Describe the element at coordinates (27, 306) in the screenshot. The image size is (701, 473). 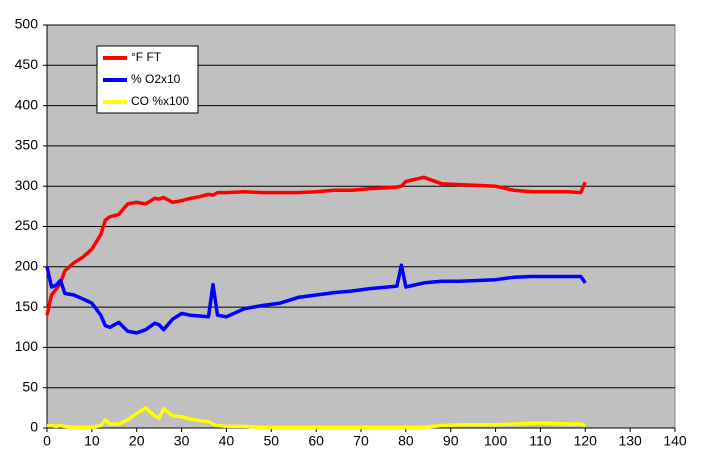
I see `y-tick-label: 150` at that location.